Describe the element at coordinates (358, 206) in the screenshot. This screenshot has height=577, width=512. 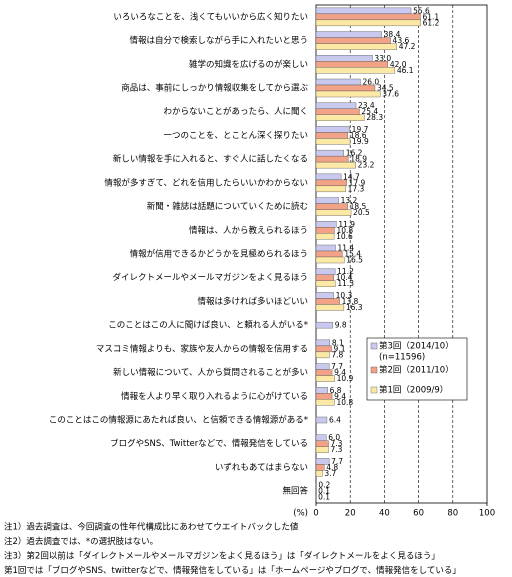
I see `value-label: 18.5` at that location.